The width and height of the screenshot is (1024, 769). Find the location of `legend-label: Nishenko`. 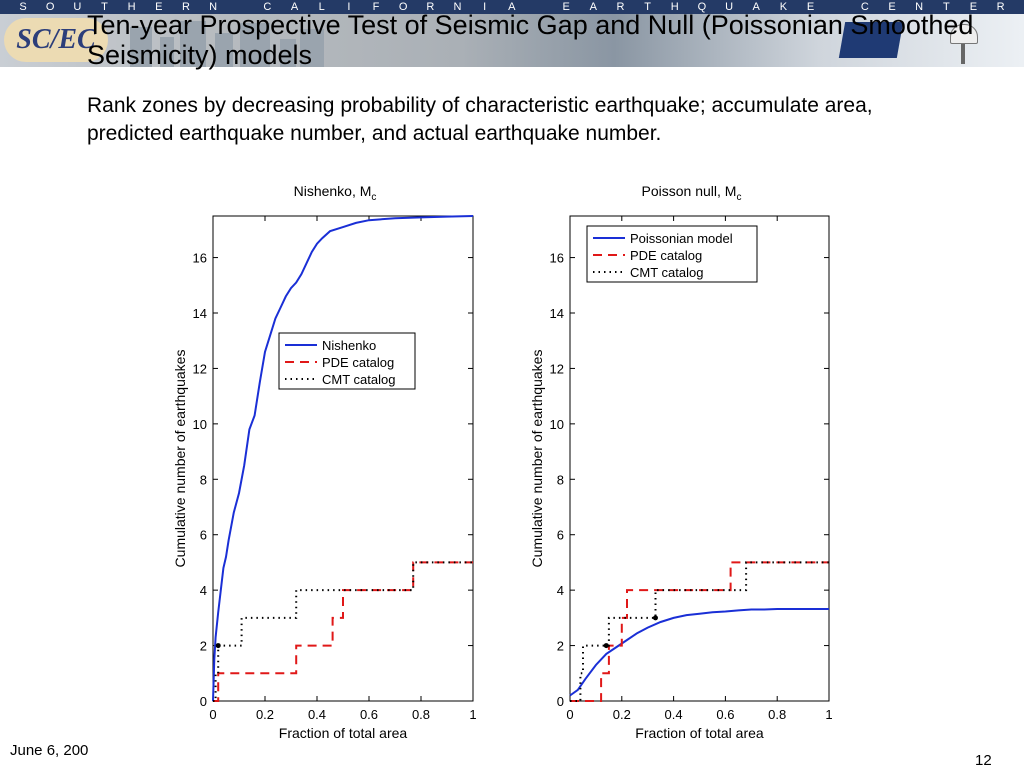

legend-label: Nishenko is located at coordinates (349, 345).